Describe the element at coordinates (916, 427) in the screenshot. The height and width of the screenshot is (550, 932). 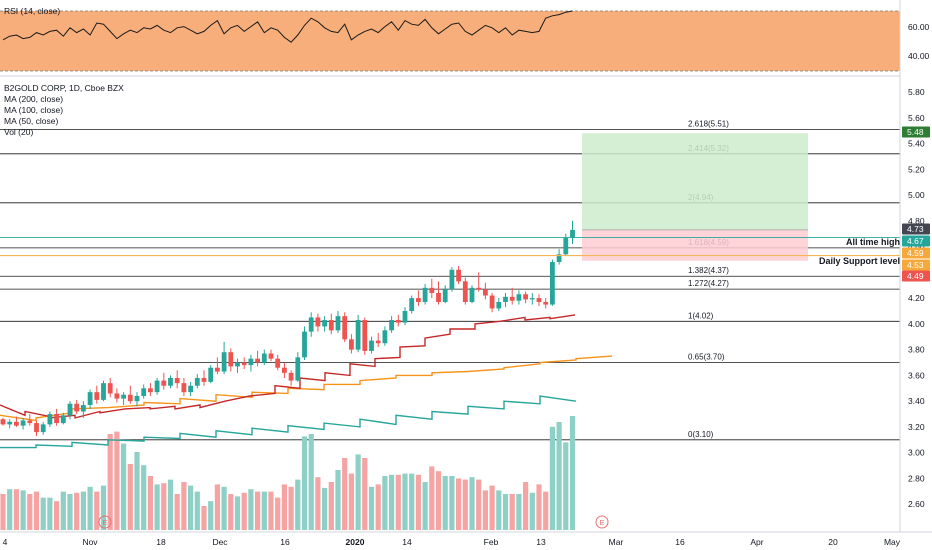
I see `price-tick: 3.20` at that location.